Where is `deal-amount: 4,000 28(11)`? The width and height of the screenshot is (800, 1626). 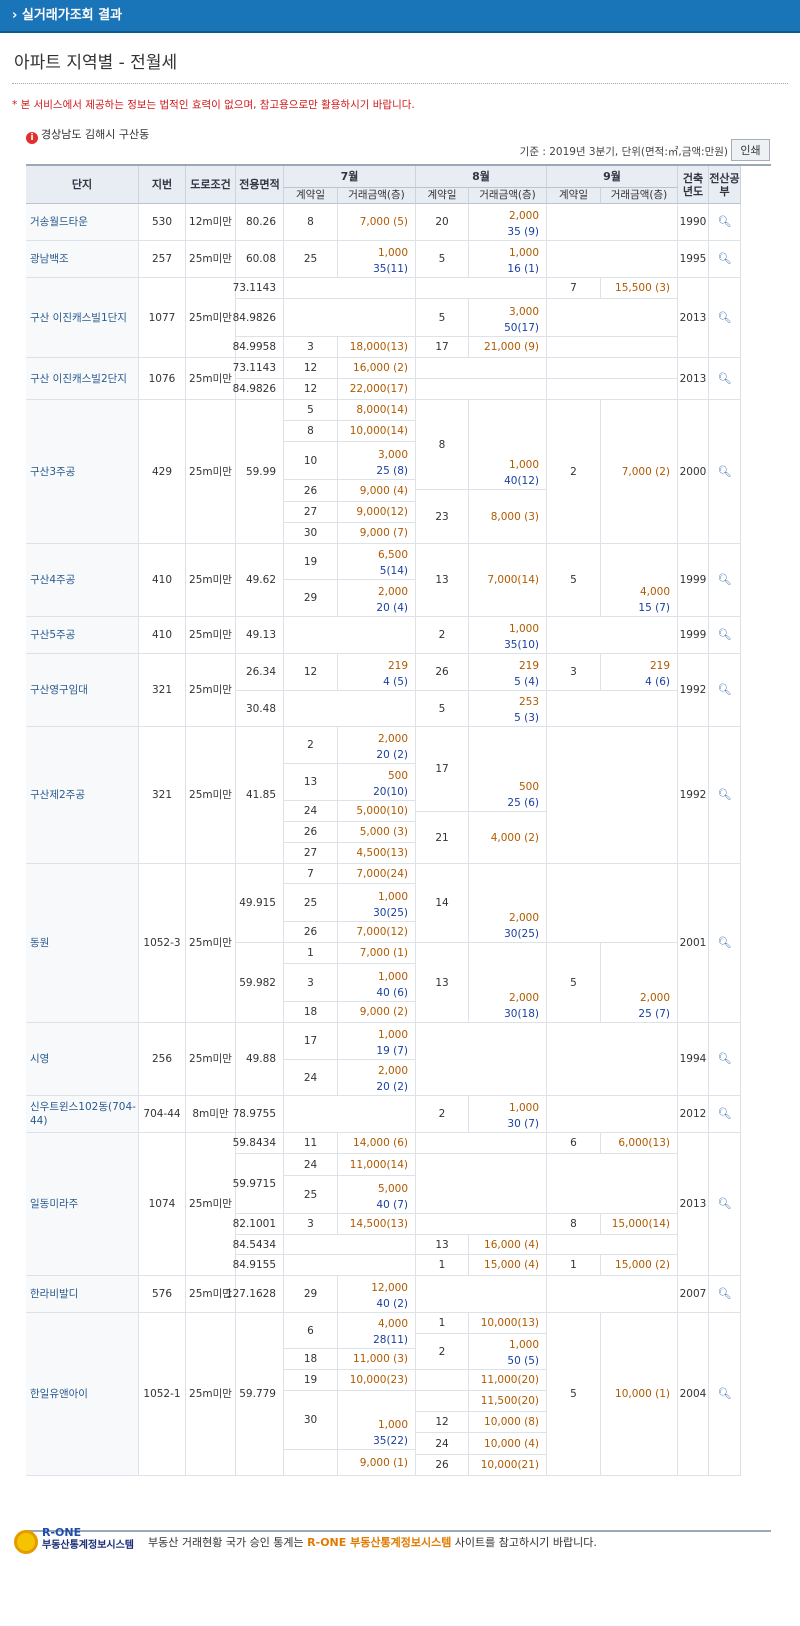 deal-amount: 4,000 28(11) is located at coordinates (377, 1331).